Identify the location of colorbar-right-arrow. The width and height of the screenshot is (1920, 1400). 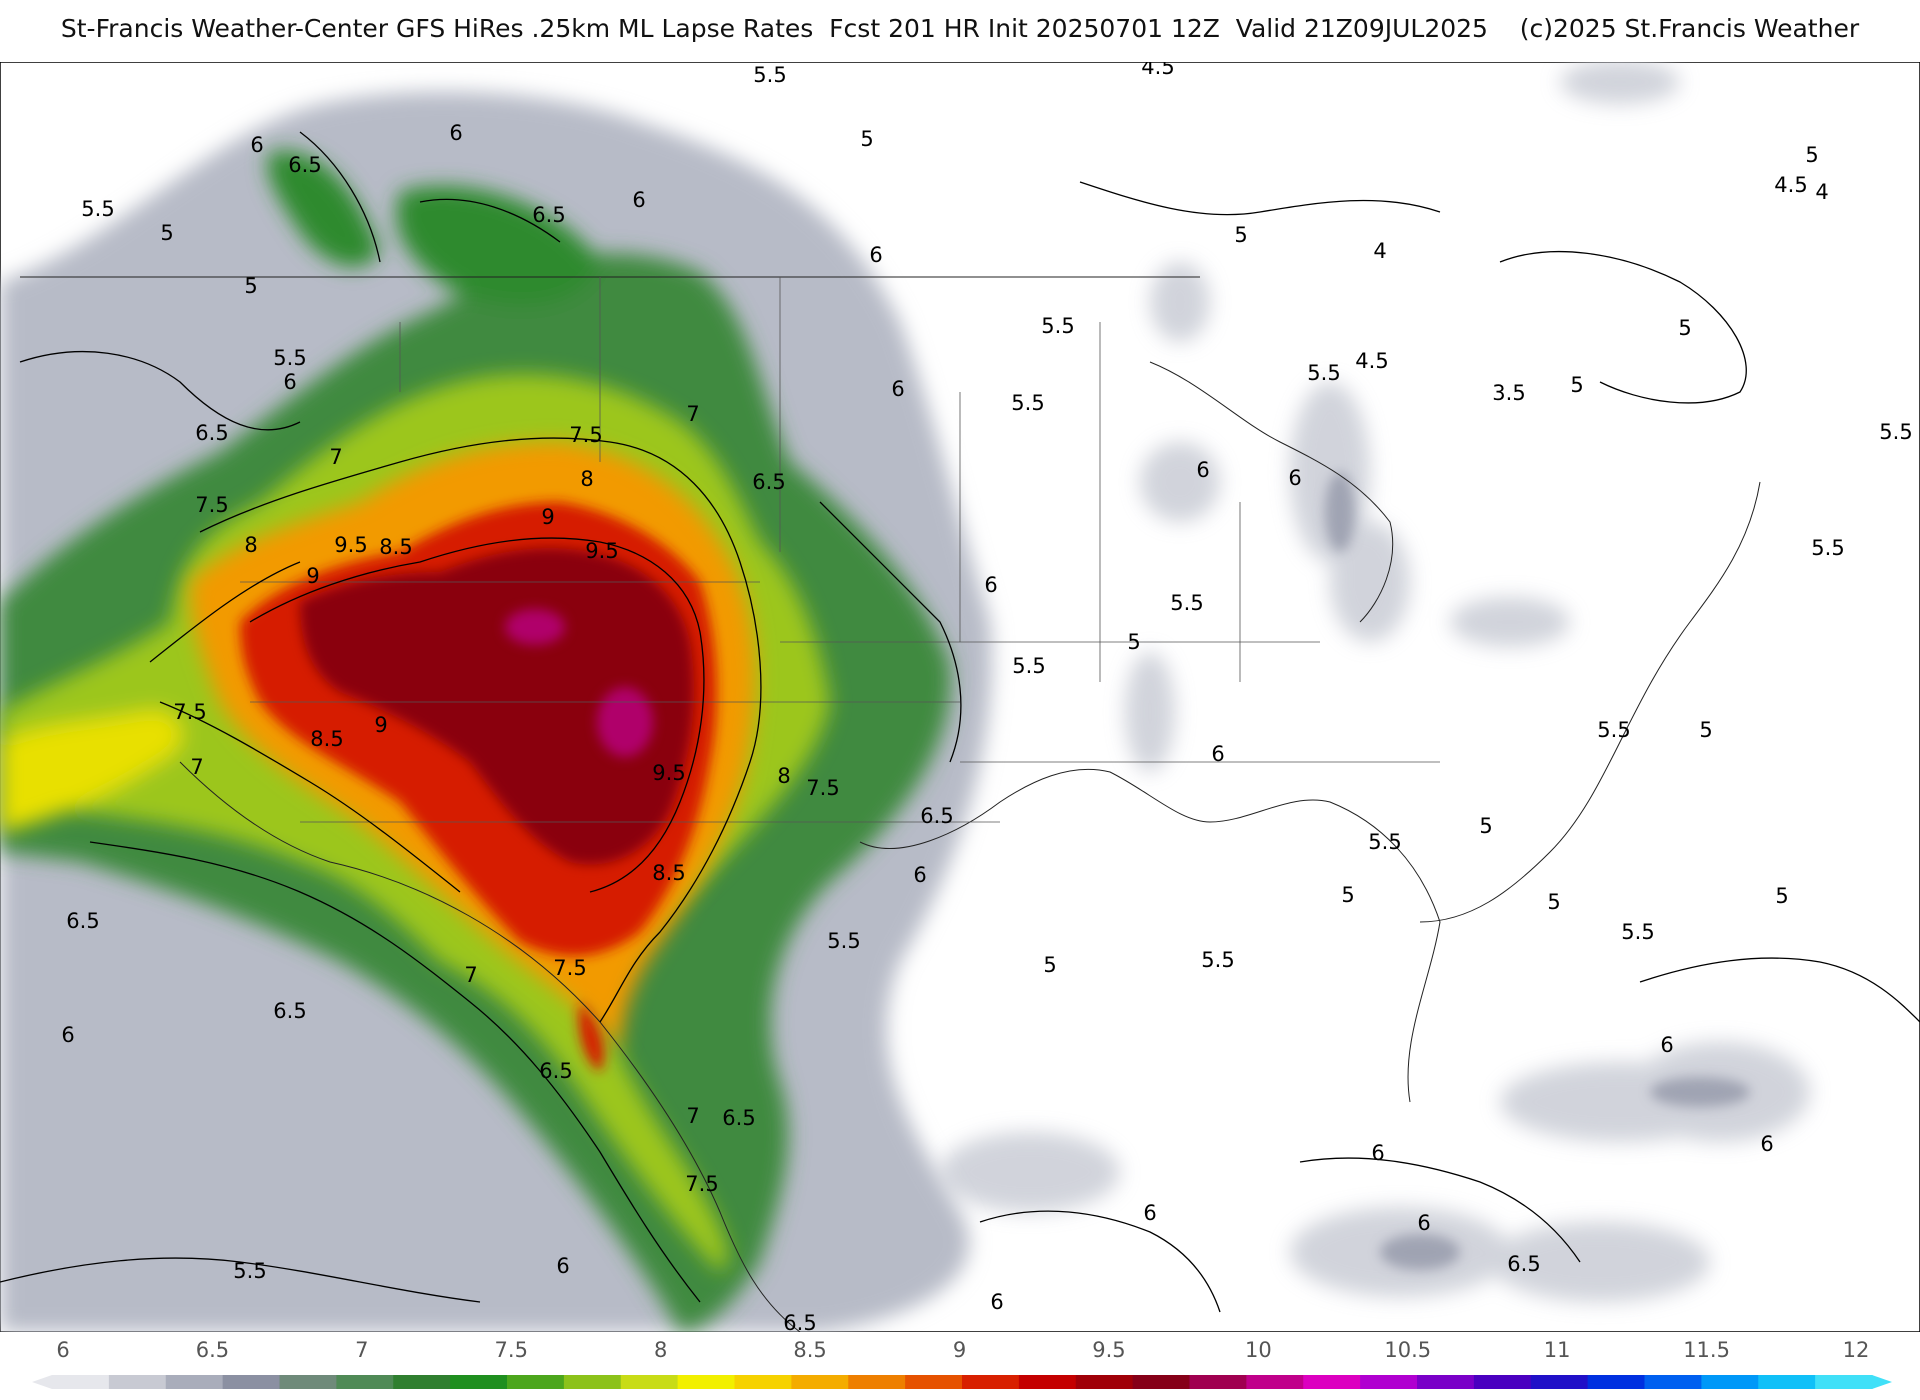
(1882, 1382).